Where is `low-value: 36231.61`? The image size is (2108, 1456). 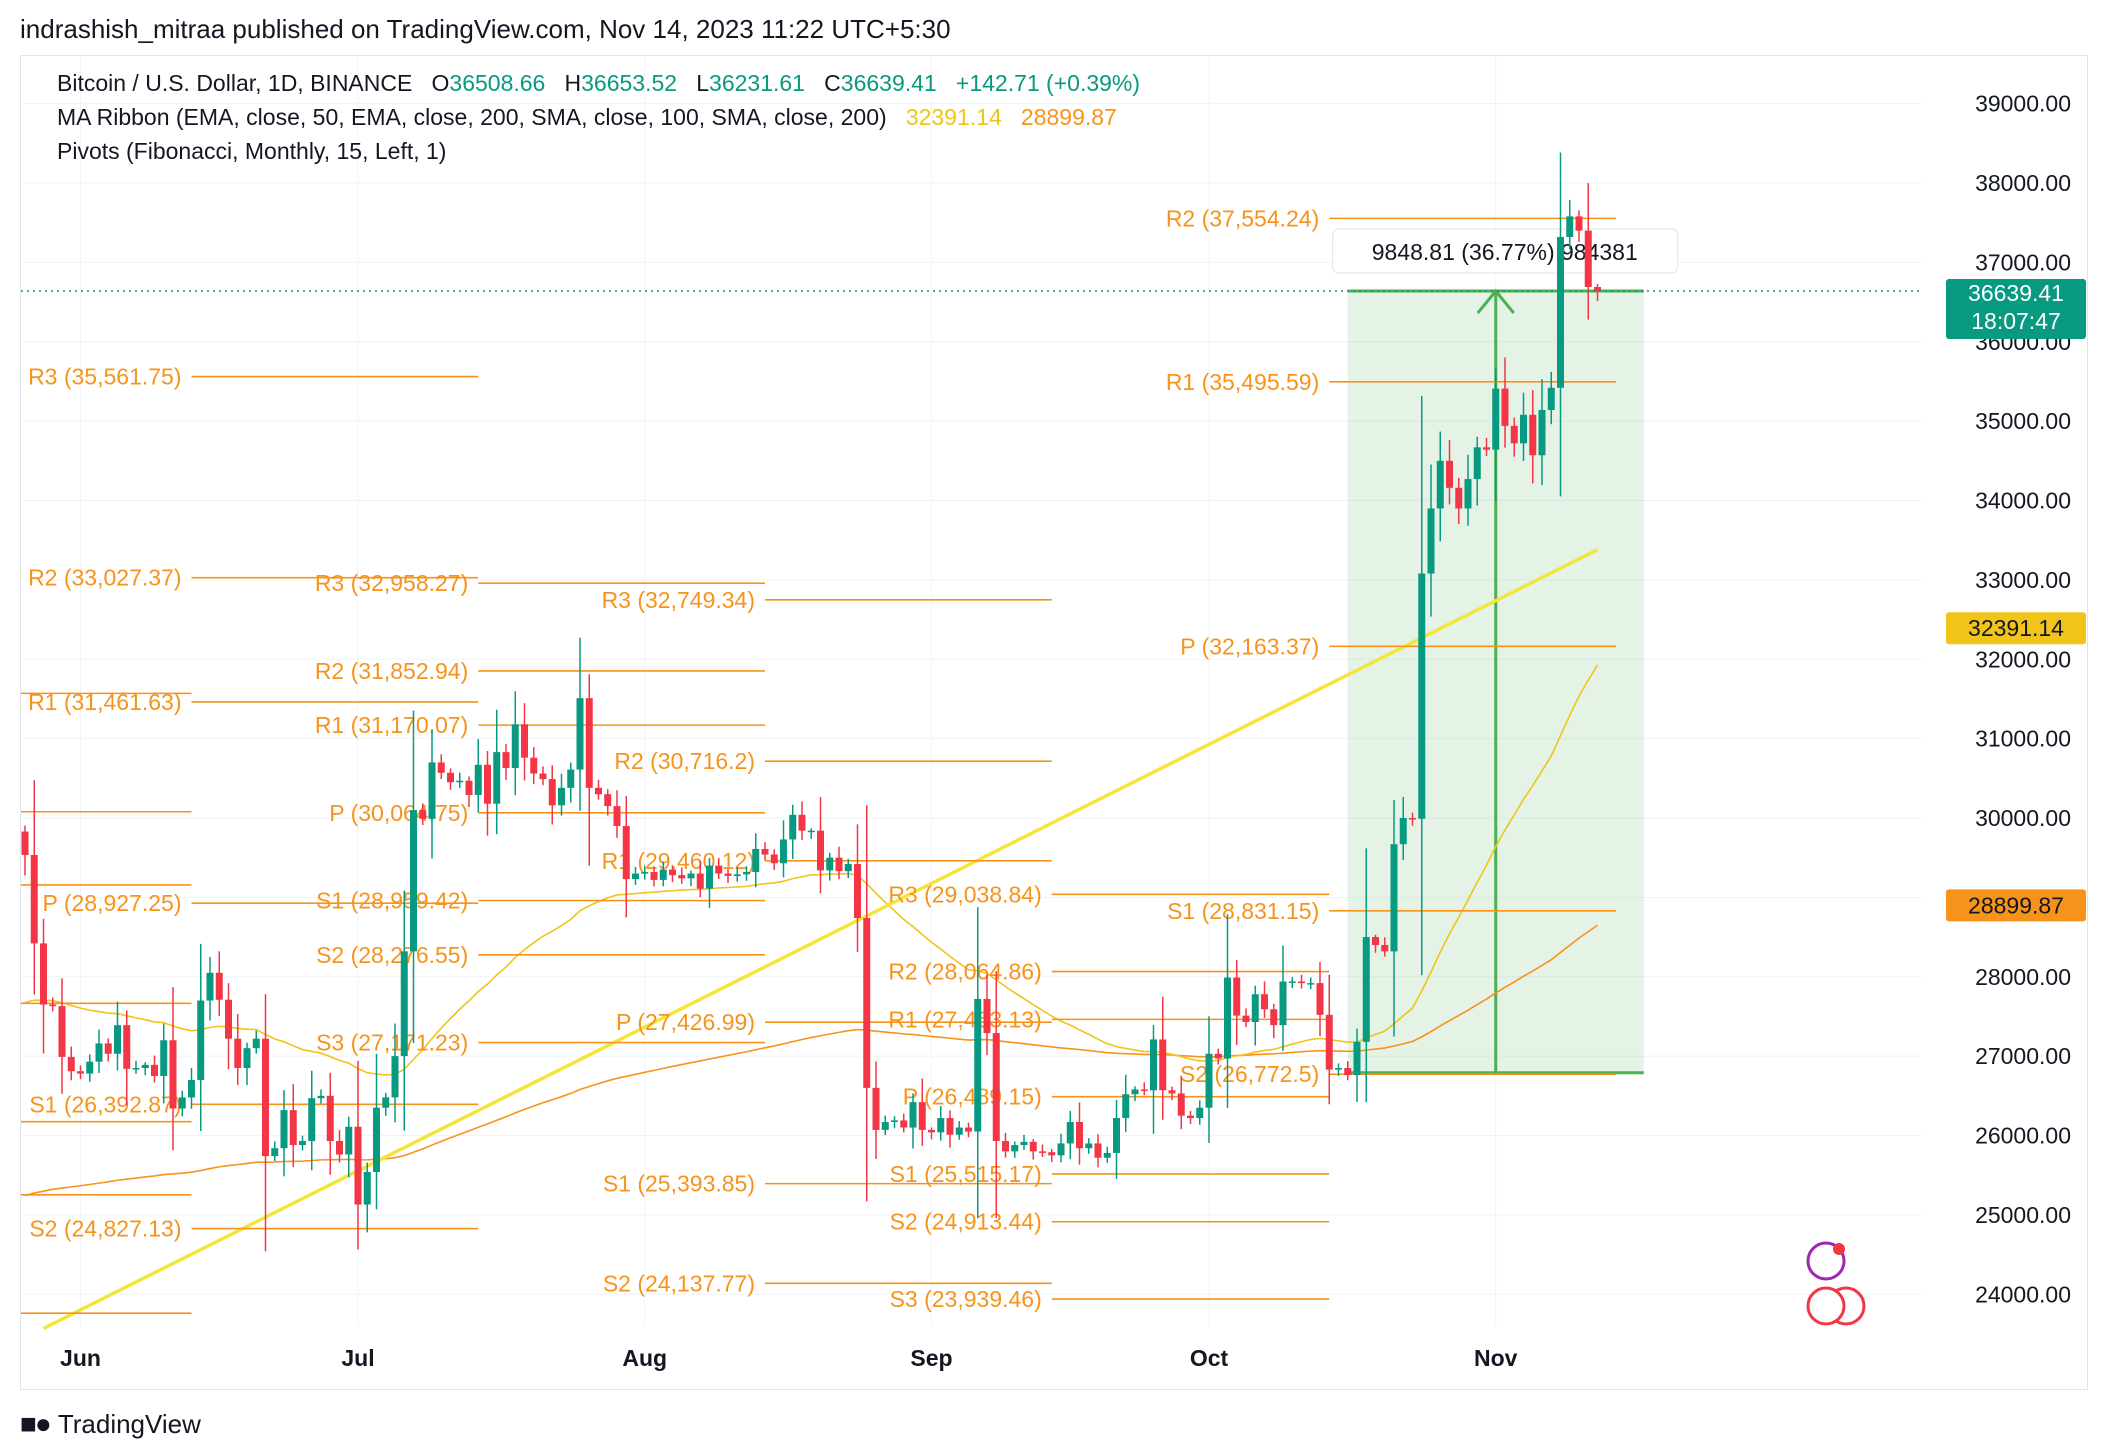 low-value: 36231.61 is located at coordinates (757, 83).